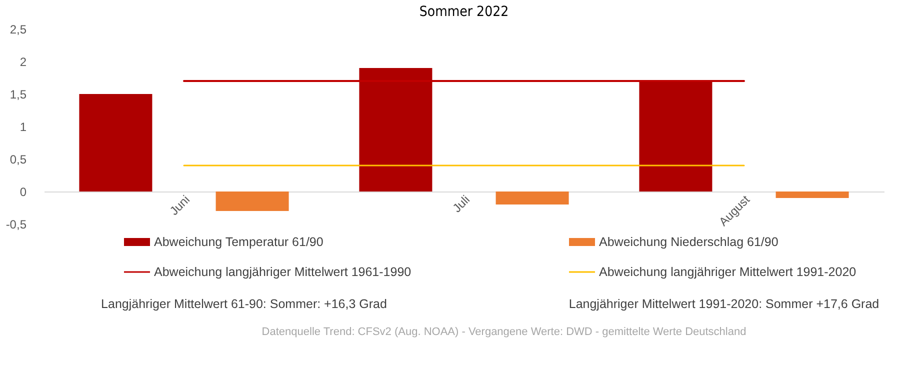 The height and width of the screenshot is (366, 900). What do you see at coordinates (461, 204) in the screenshot?
I see `x-tick-label: Juli` at bounding box center [461, 204].